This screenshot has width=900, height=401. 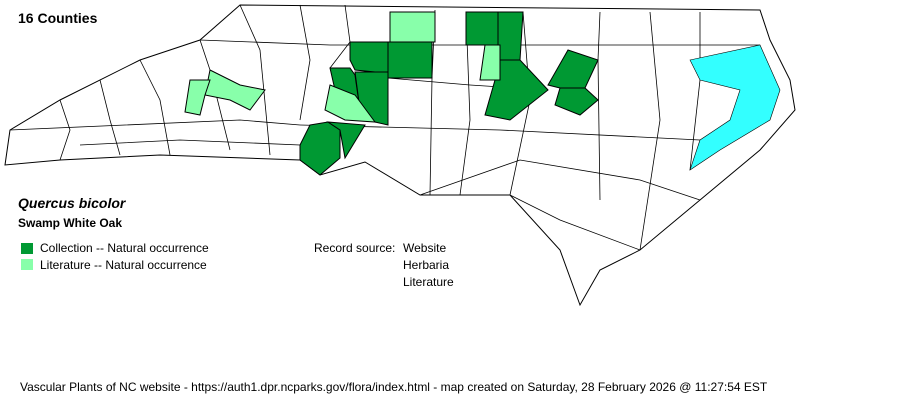 I want to click on legend-swatch-collection, so click(x=27, y=248).